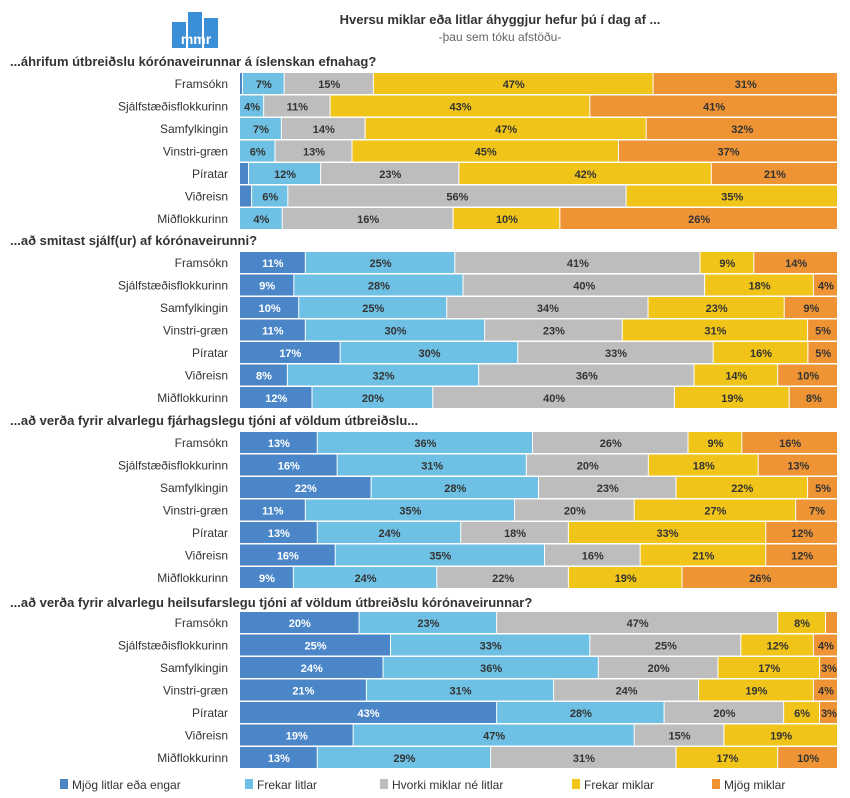  I want to click on legend-label: Frekar litlar, so click(287, 785).